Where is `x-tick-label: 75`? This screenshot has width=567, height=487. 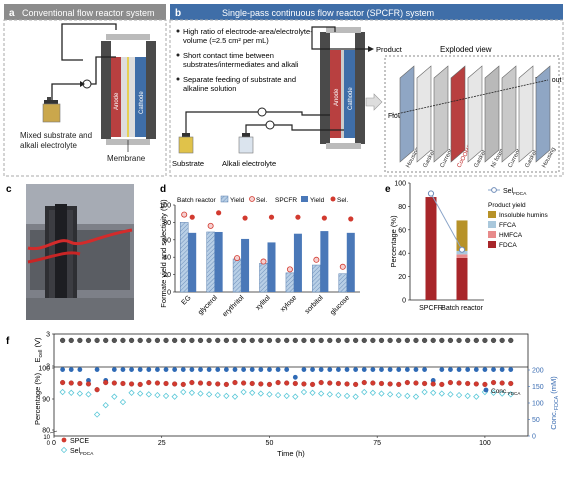
x-tick-label: 75 is located at coordinates (377, 443).